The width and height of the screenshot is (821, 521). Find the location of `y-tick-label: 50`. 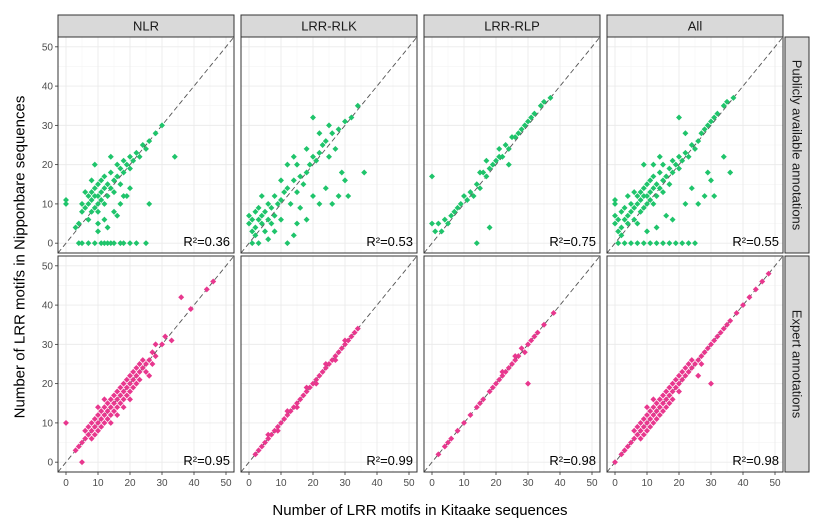

y-tick-label: 50 is located at coordinates (48, 266).